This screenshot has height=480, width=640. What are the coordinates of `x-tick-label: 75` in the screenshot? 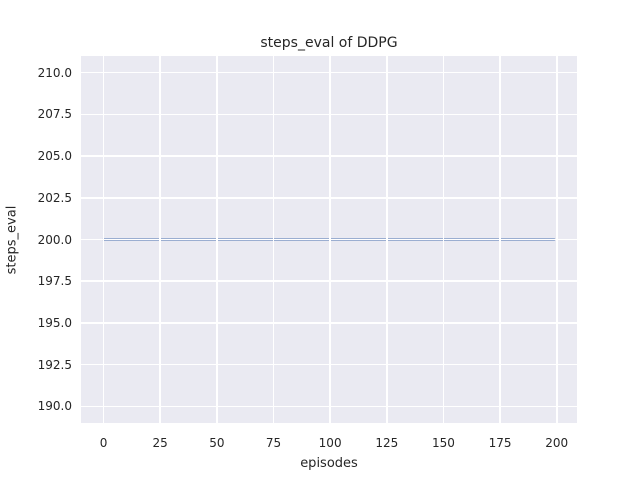 It's located at (273, 443).